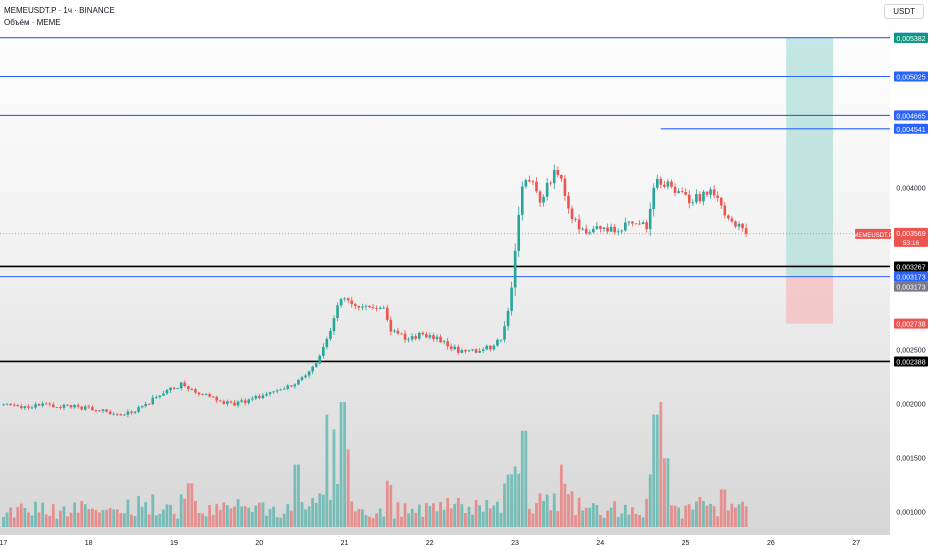  What do you see at coordinates (771, 543) in the screenshot?
I see `x-tick-label: 26` at bounding box center [771, 543].